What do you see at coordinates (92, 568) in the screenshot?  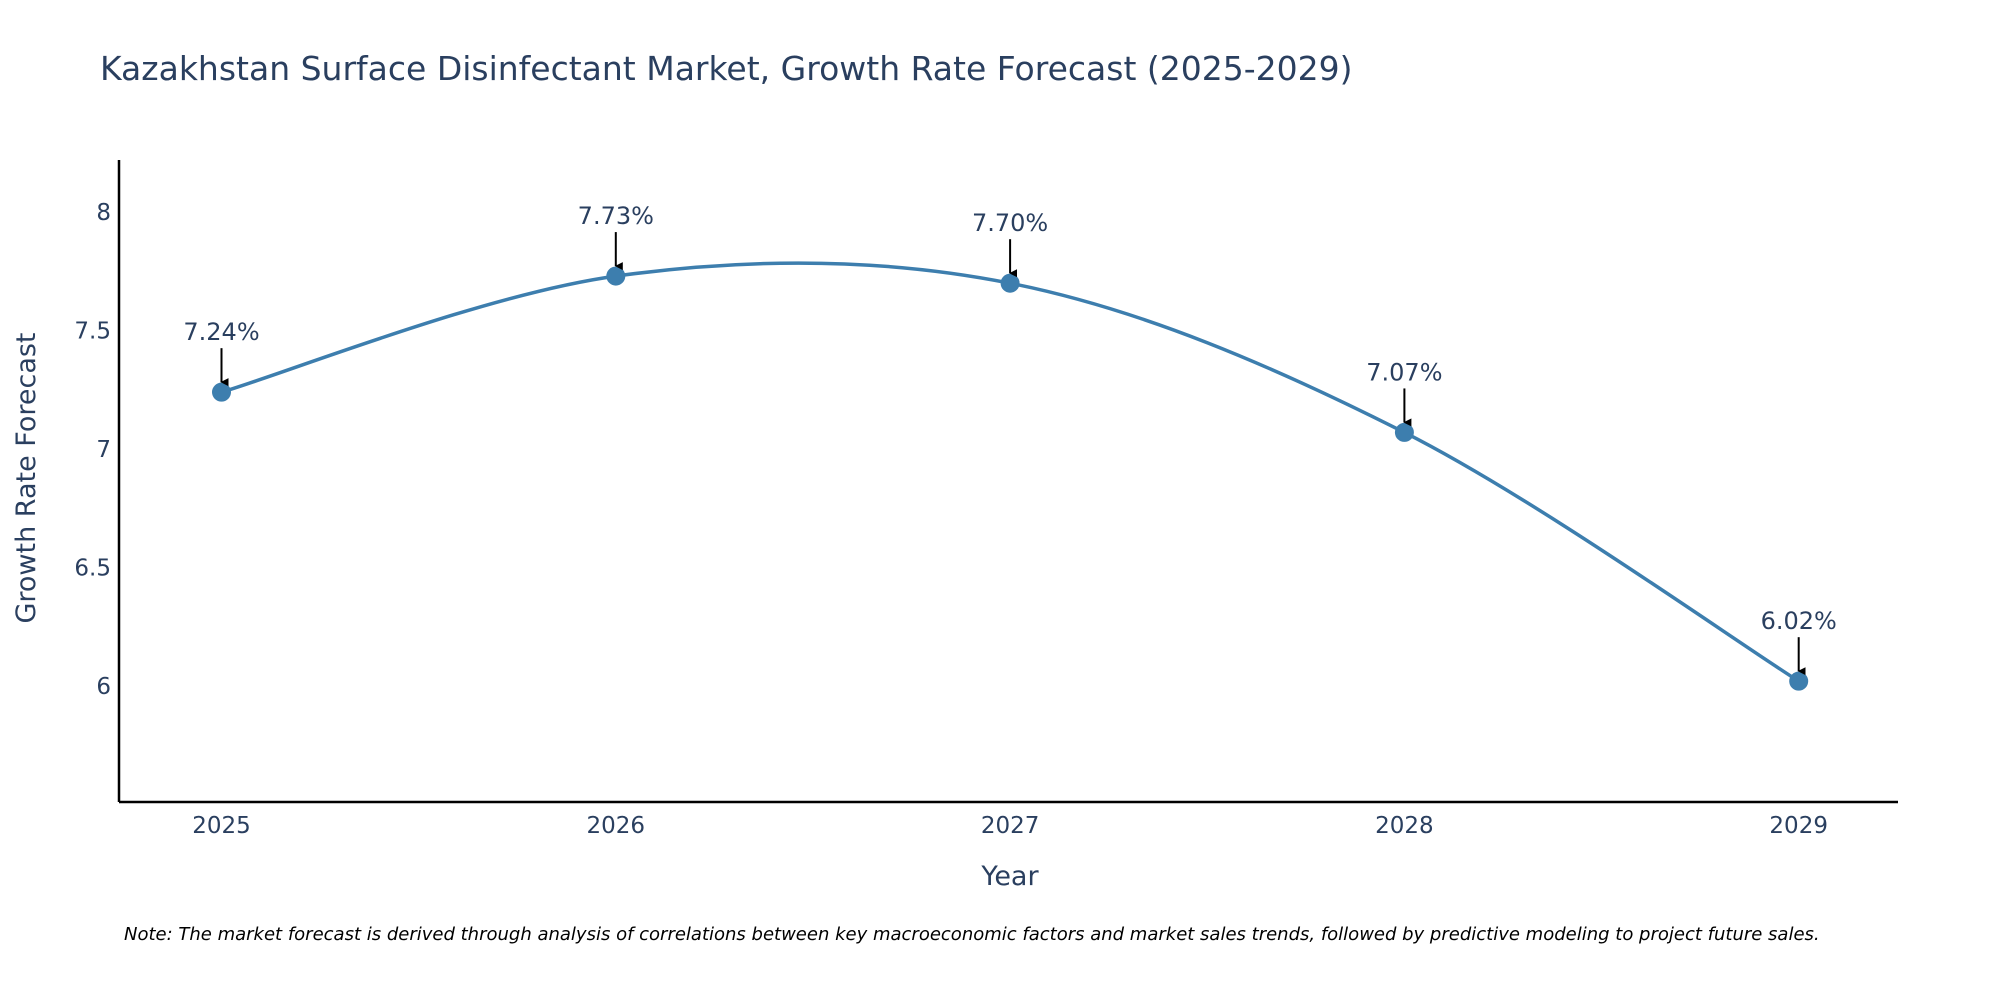 I see `y-tick-label: 6.5` at bounding box center [92, 568].